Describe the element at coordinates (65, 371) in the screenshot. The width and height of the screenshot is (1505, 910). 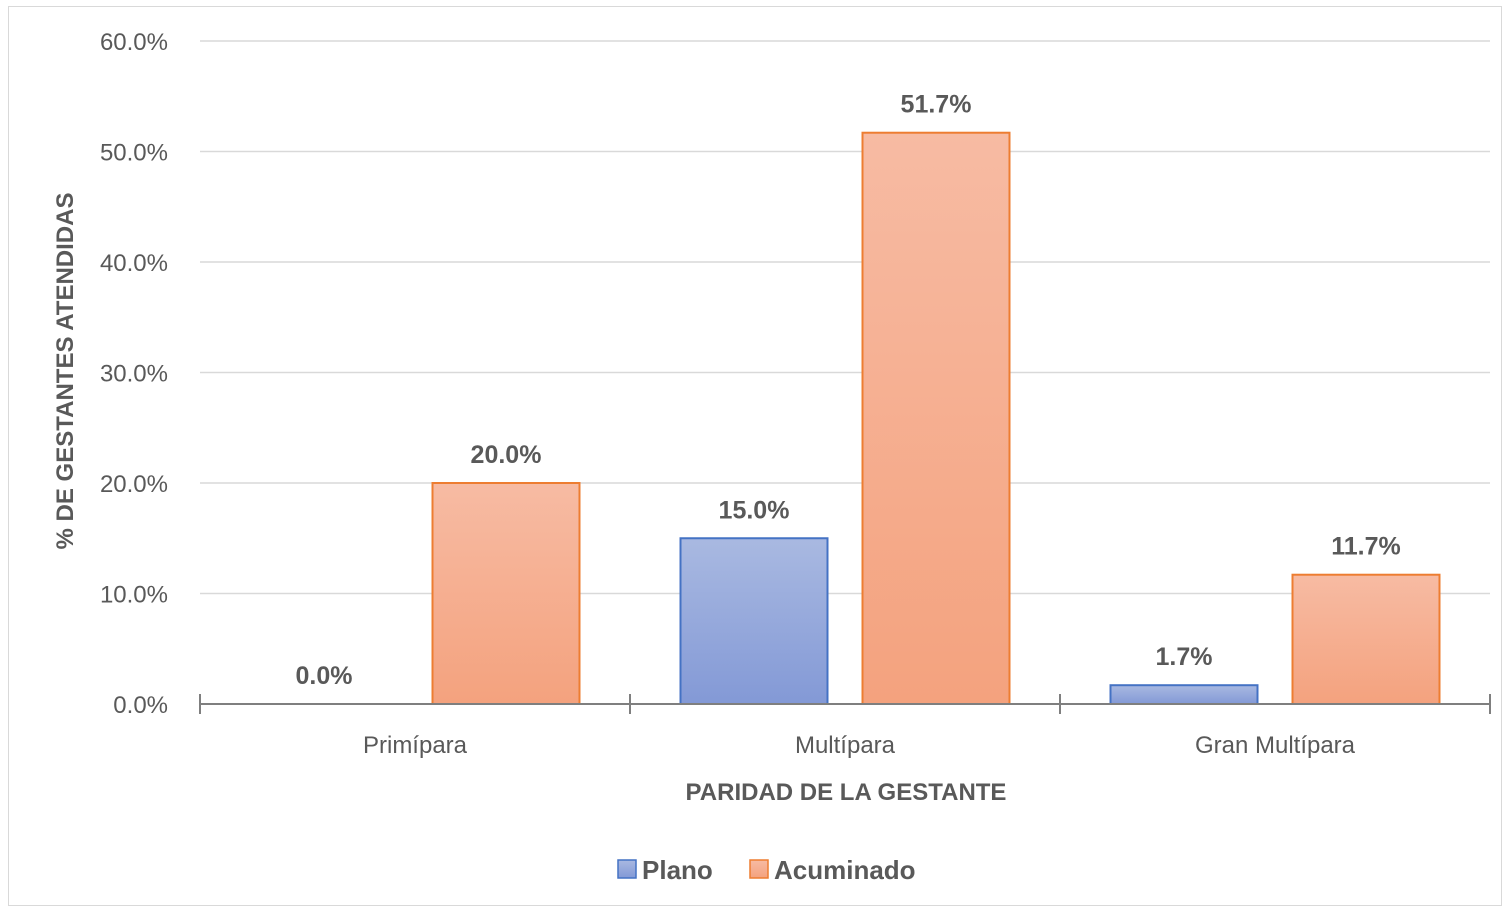
I see `y-axis-title: % DE GESTANTES ATENDIDAS` at that location.